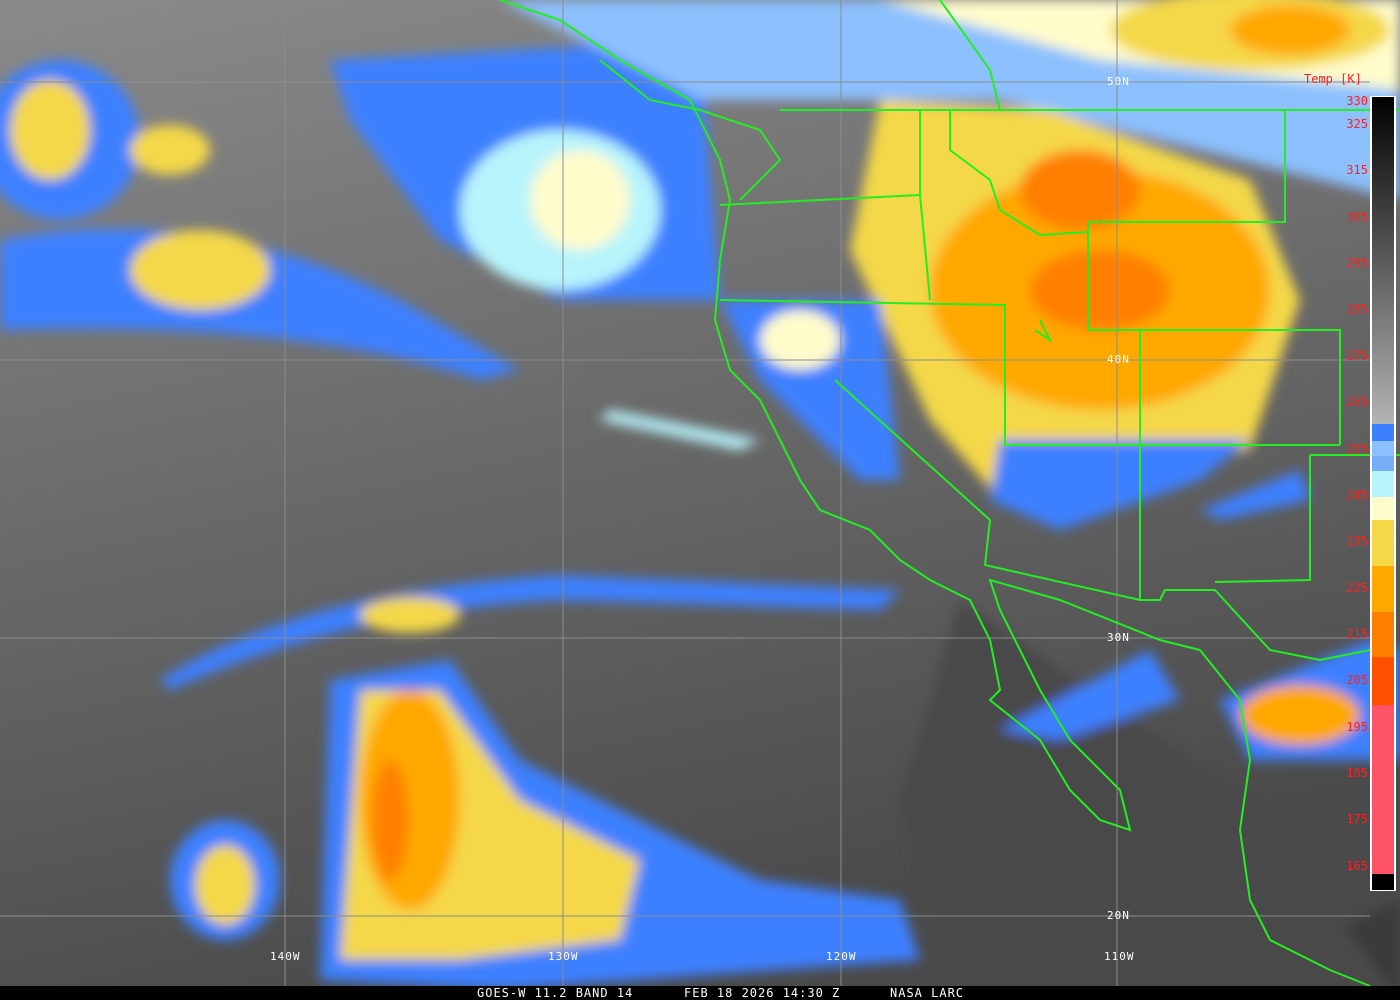 The image size is (1400, 1000). I want to click on colorbar-tick-label: 235, so click(1357, 541).